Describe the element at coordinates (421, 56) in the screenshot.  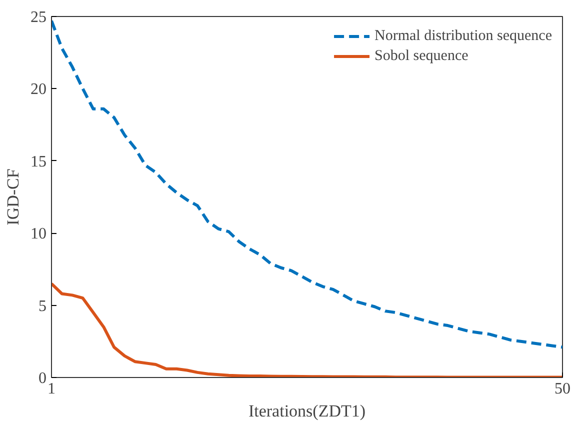
I see `legend-label: Sobol sequence` at that location.